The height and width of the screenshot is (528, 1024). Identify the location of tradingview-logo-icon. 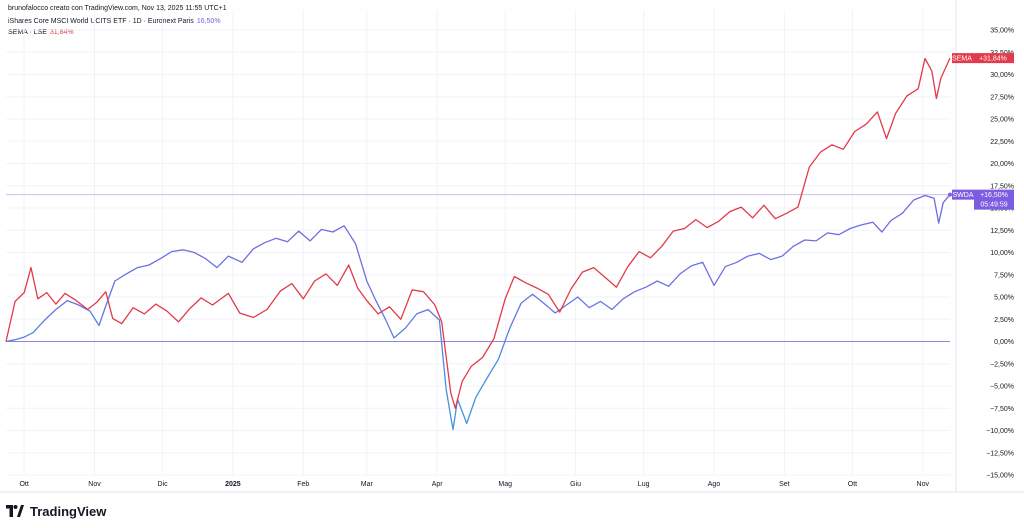
(15, 511).